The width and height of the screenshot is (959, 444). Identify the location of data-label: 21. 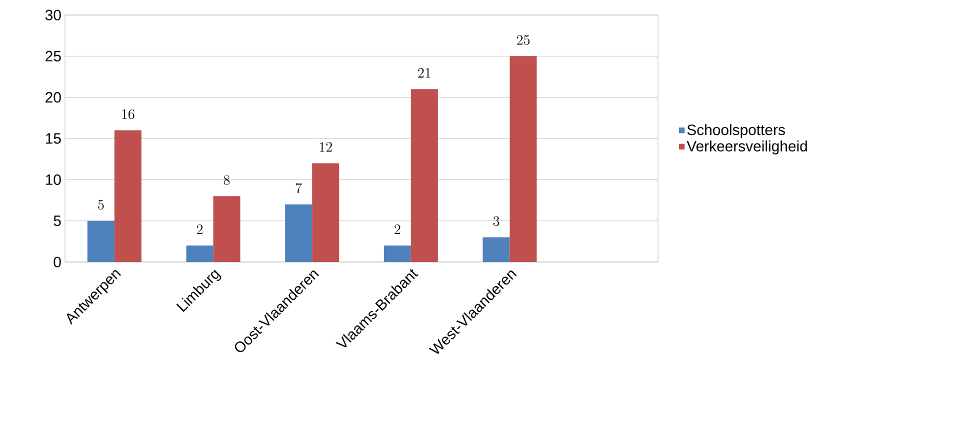
(424, 73).